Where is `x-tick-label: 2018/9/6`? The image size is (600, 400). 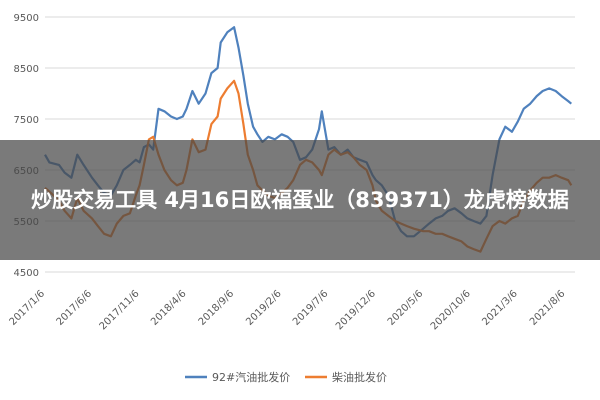 x-tick-label: 2018/9/6 is located at coordinates (217, 308).